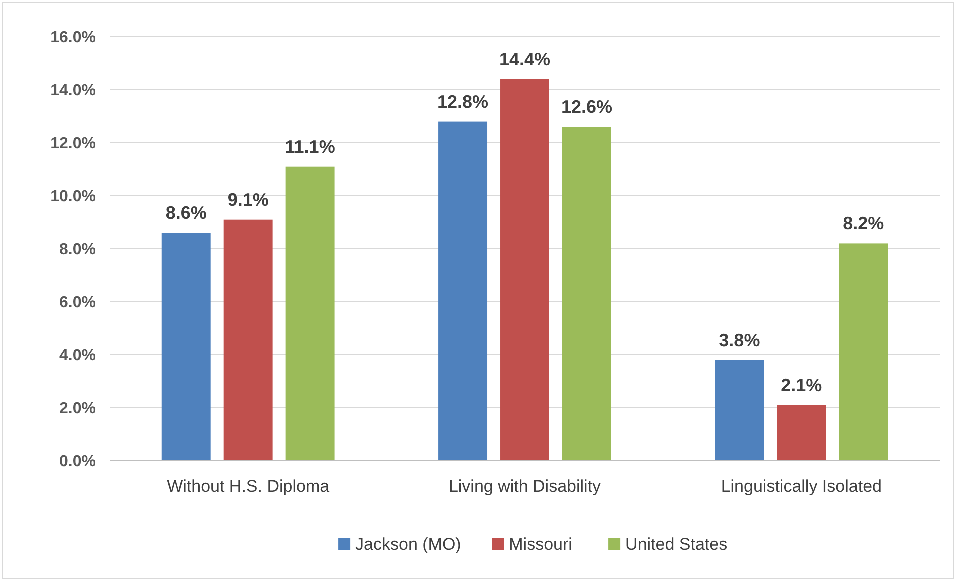 The height and width of the screenshot is (581, 956). Describe the element at coordinates (73, 38) in the screenshot. I see `y-tick-label: 16.0%` at that location.